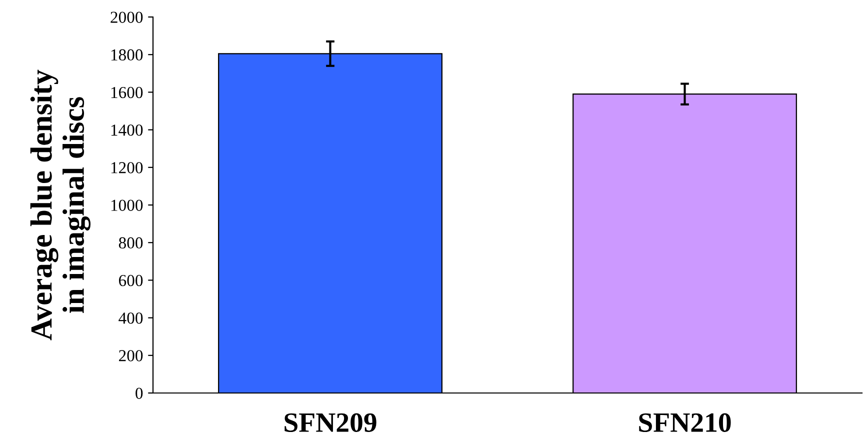 The height and width of the screenshot is (446, 866). Describe the element at coordinates (127, 205) in the screenshot. I see `y-tick-label: 1000` at that location.